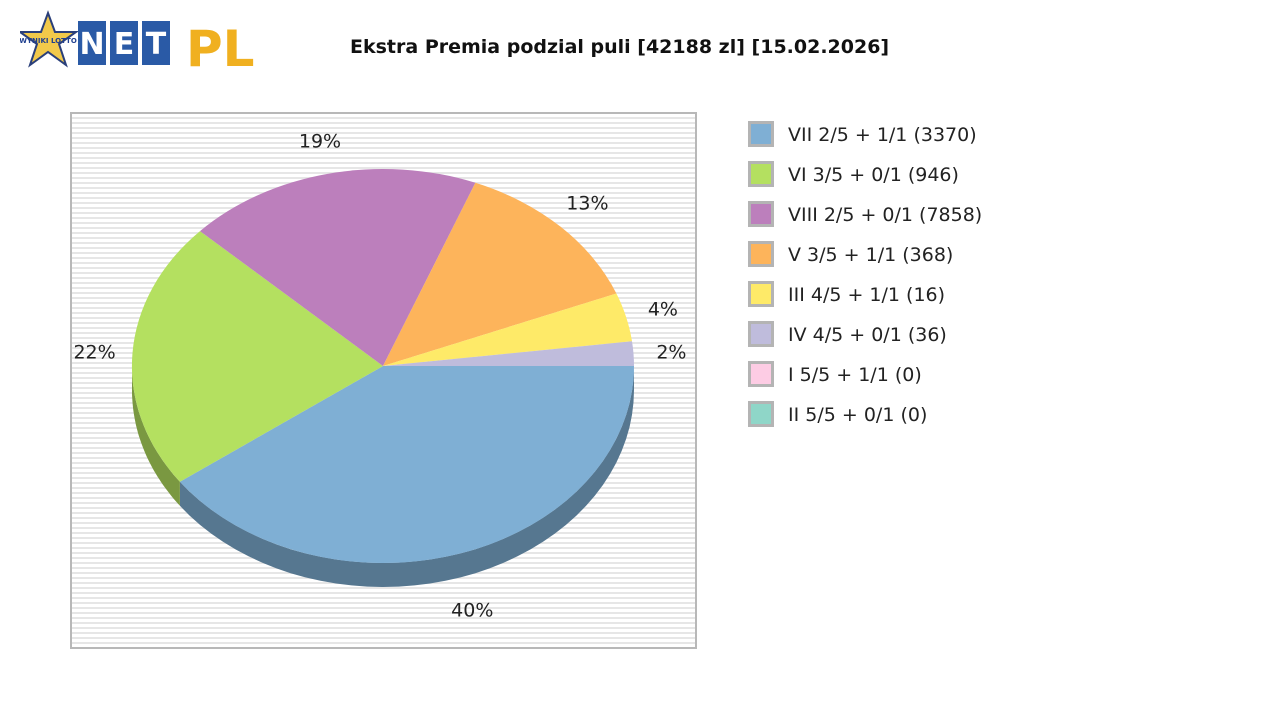 The width and height of the screenshot is (1280, 720). What do you see at coordinates (320, 142) in the screenshot?
I see `pie-pct-label: 19%` at bounding box center [320, 142].